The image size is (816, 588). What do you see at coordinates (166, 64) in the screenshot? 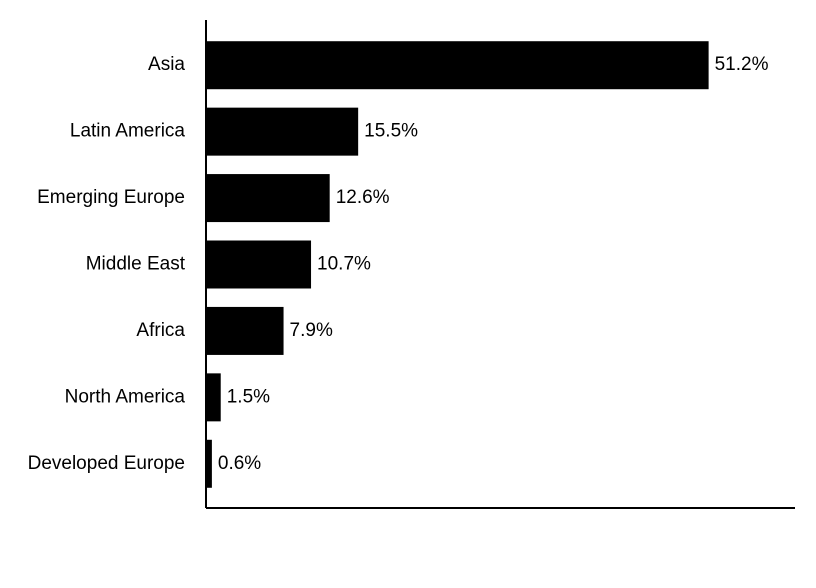
I see `y-tick-label: Asia` at bounding box center [166, 64].